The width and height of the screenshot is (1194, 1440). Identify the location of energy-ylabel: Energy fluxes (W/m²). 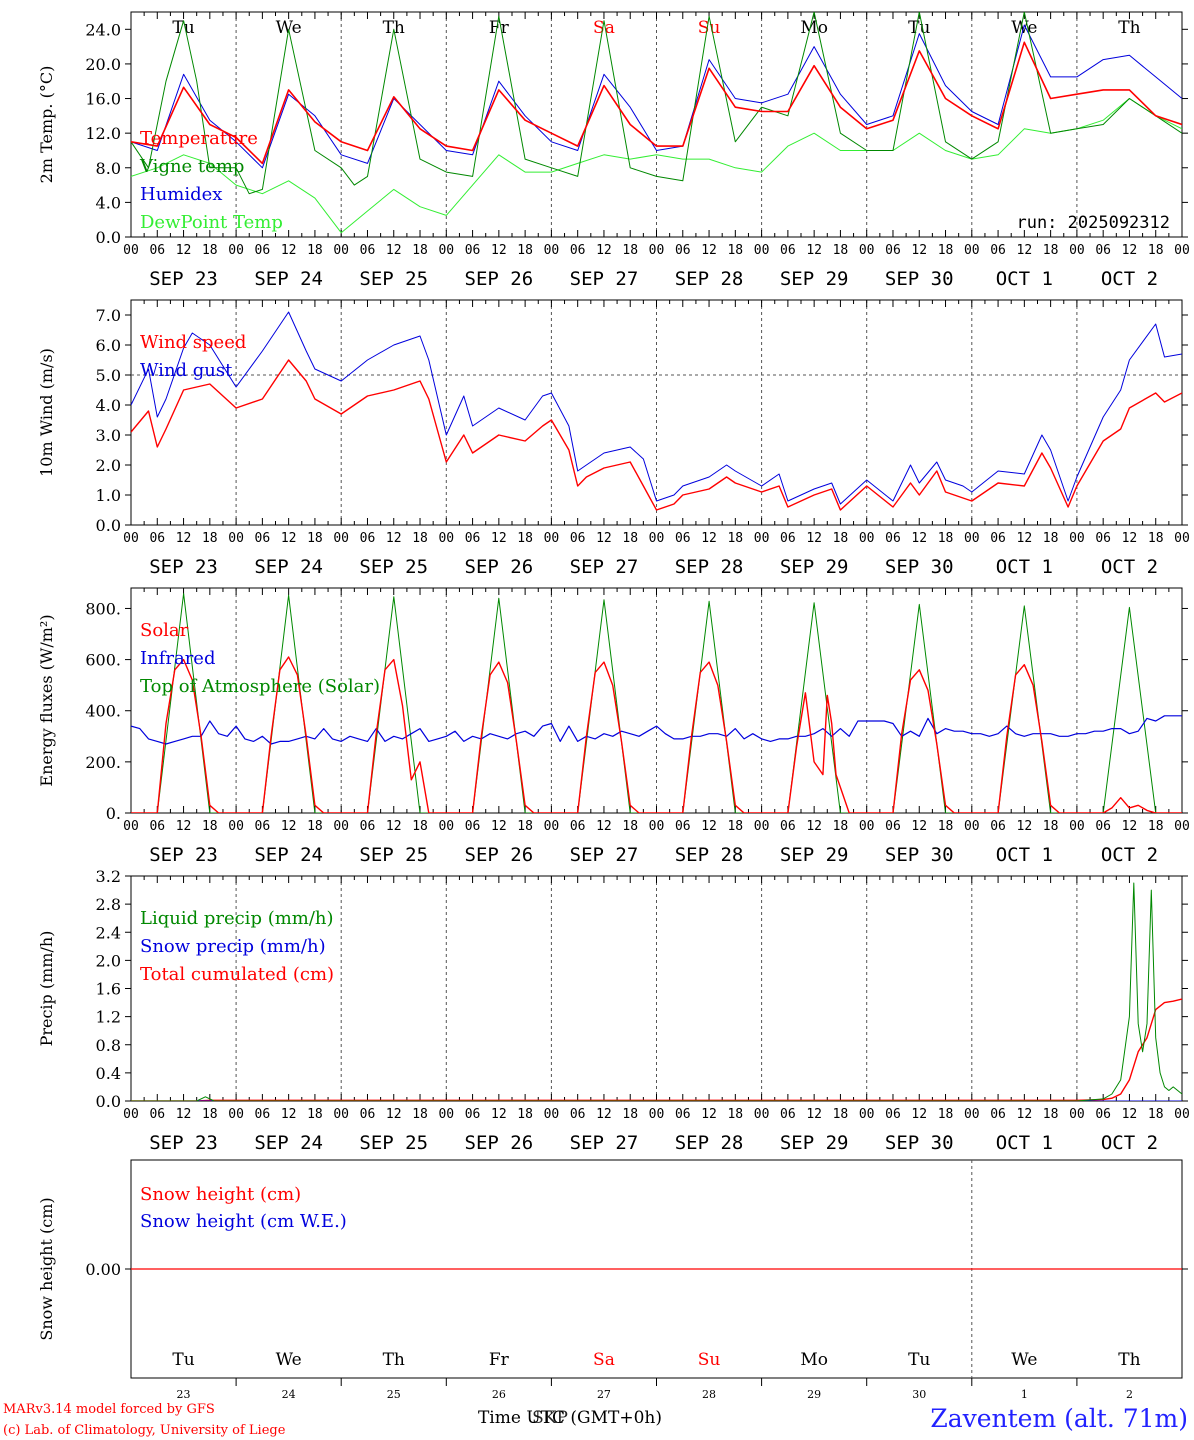
(46, 700).